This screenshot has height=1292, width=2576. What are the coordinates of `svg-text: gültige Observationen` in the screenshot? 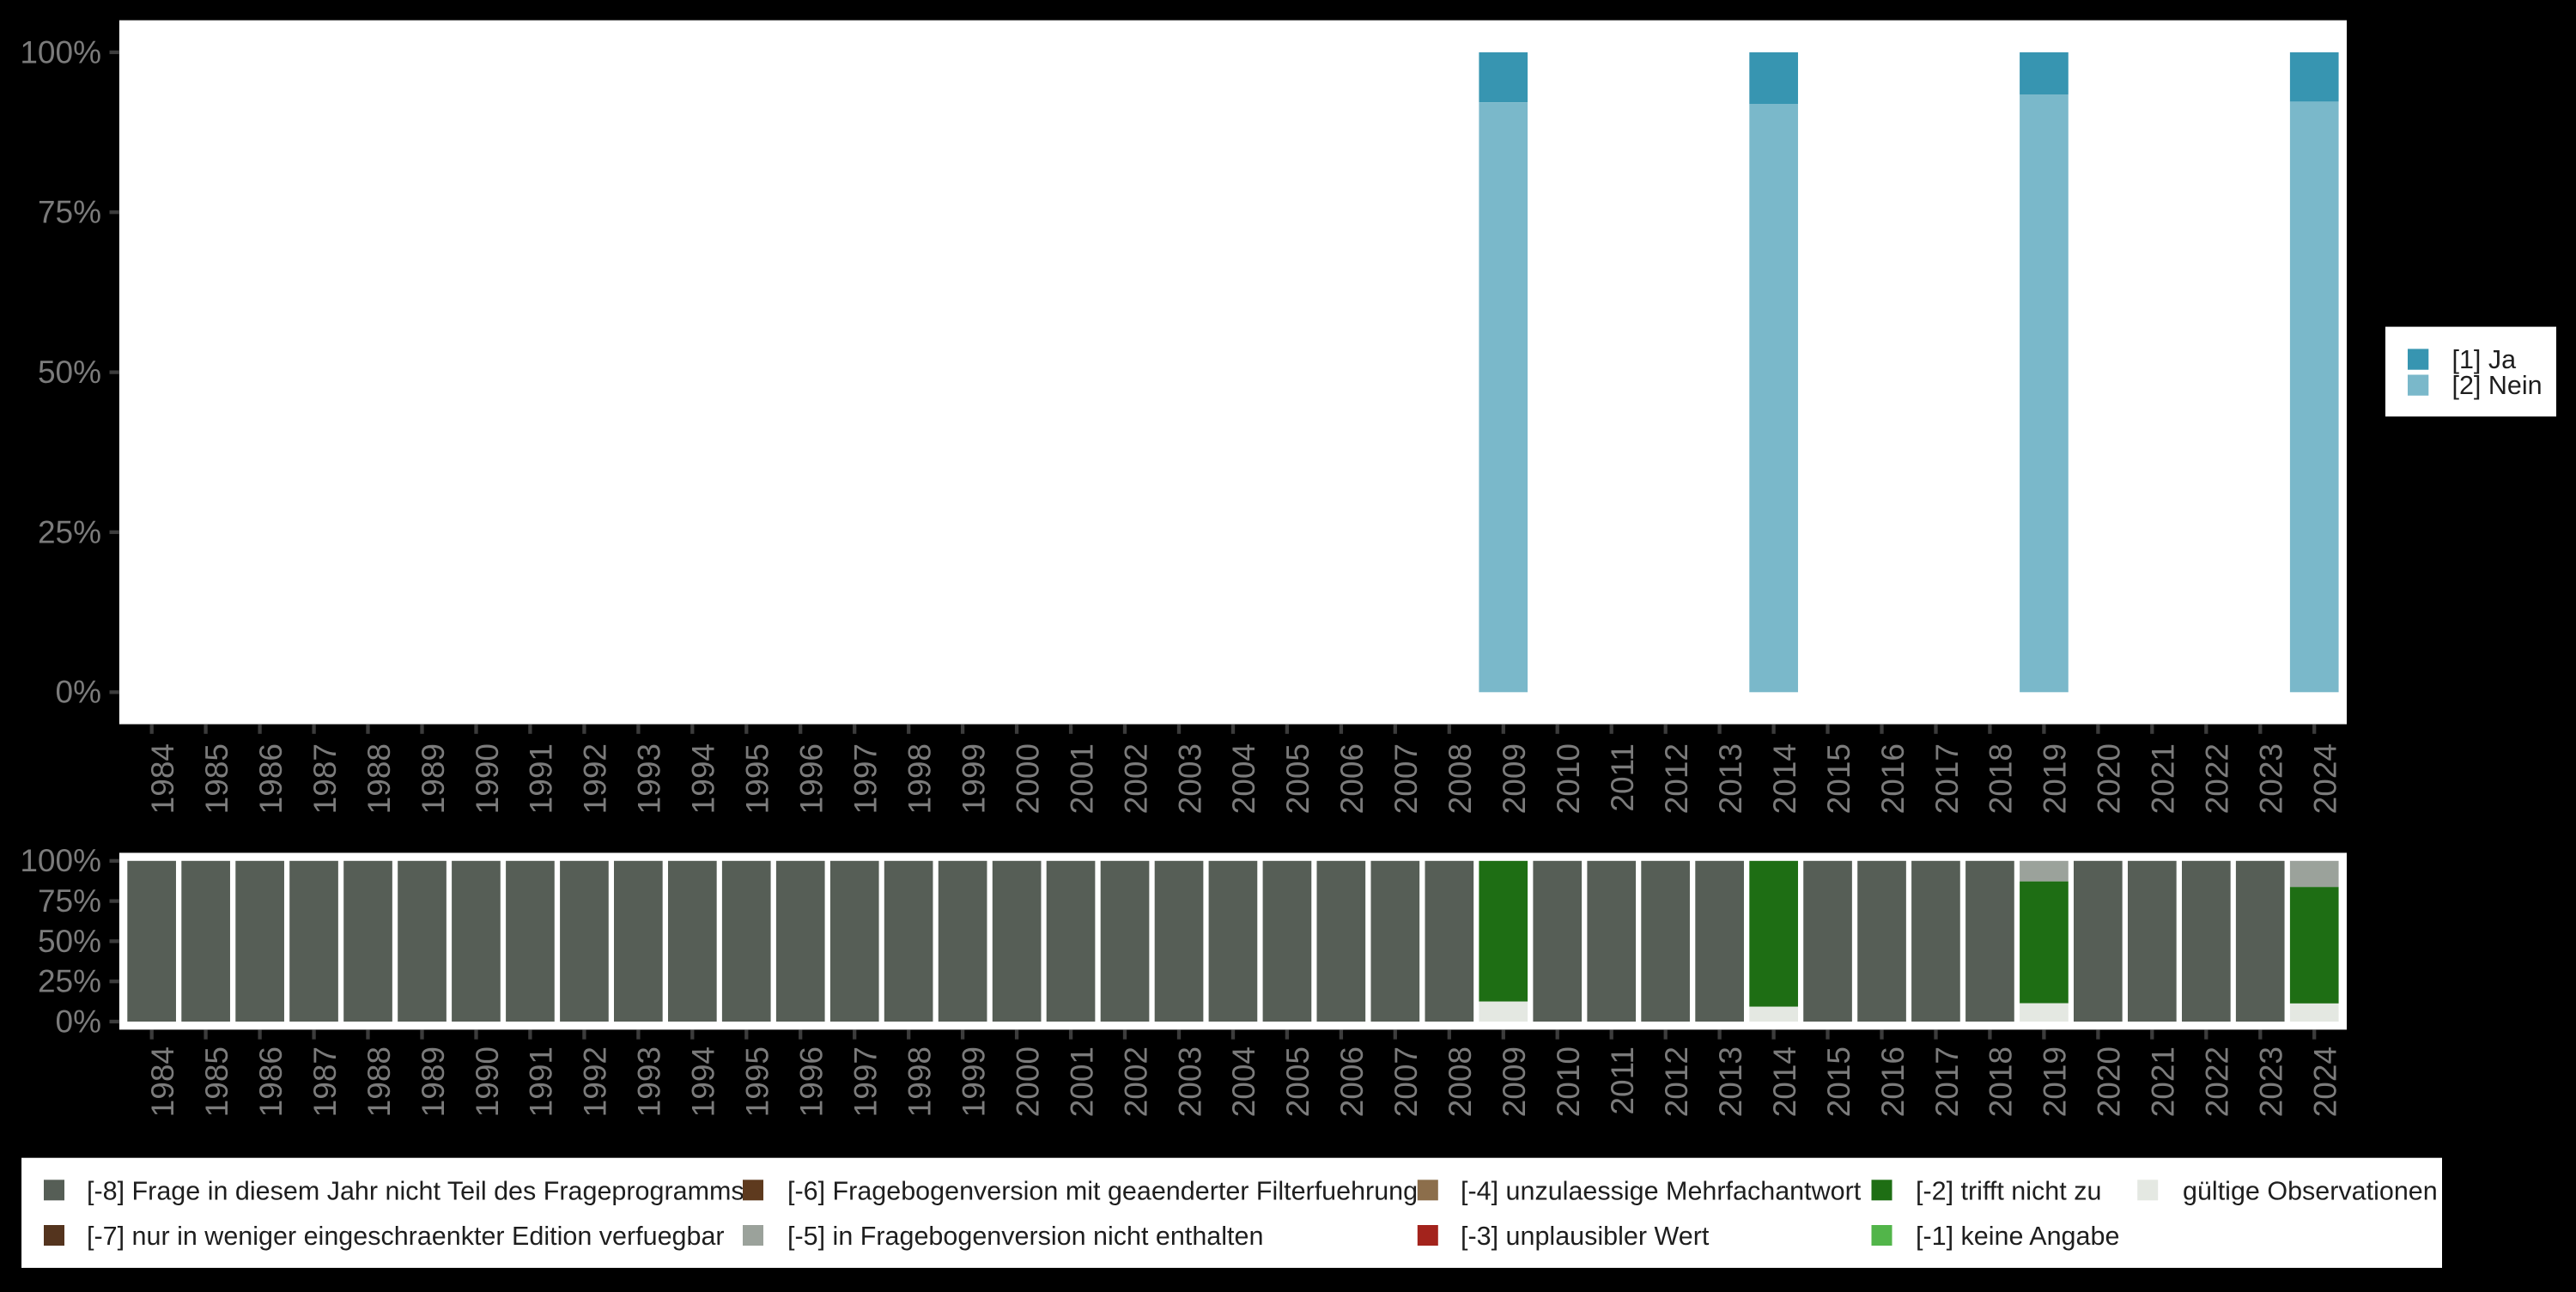 It's located at (2310, 1191).